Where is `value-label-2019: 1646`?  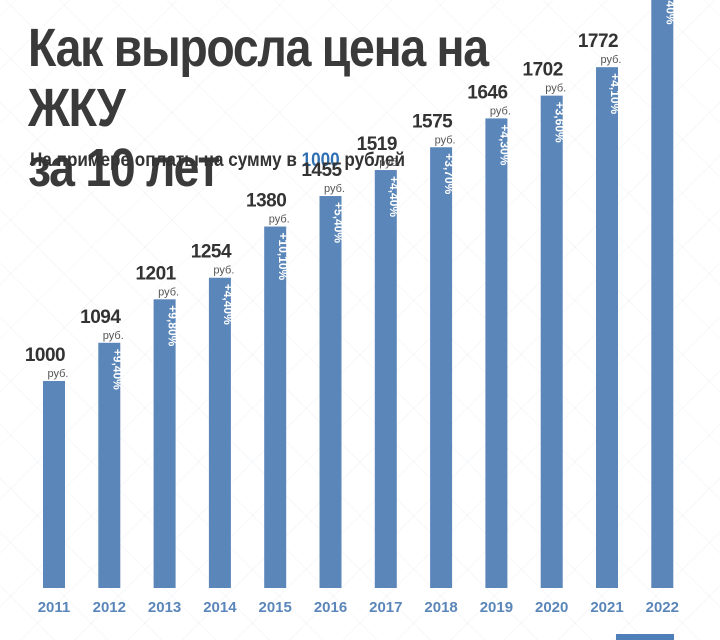 value-label-2019: 1646 is located at coordinates (487, 92).